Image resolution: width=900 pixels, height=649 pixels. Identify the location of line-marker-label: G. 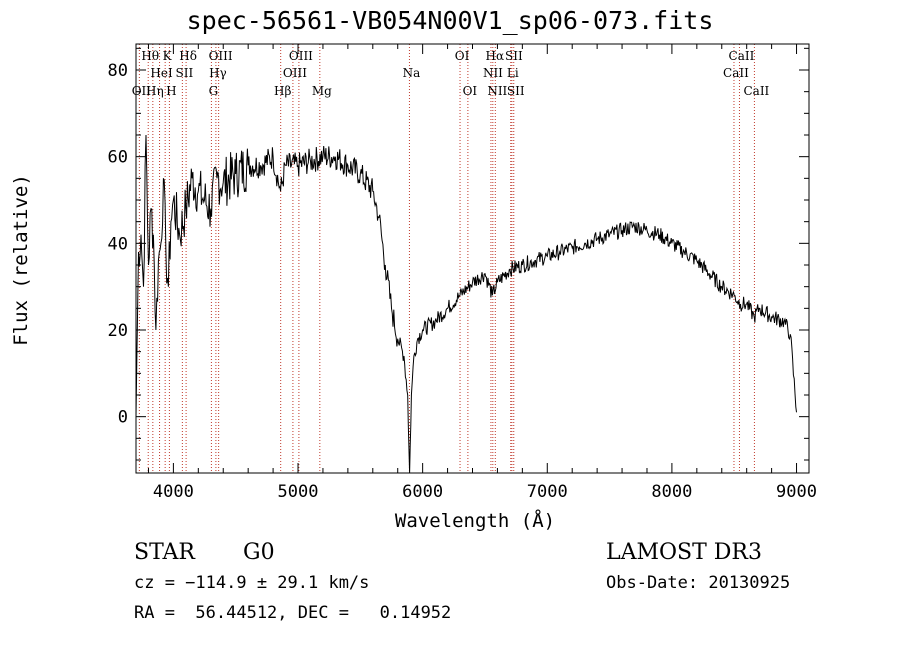
(214, 91).